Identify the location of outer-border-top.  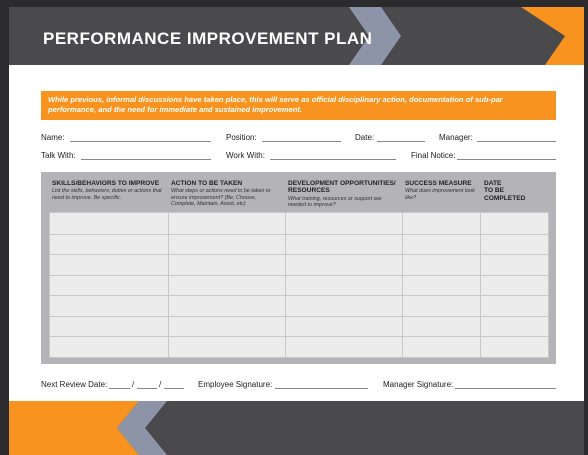
(294, 3).